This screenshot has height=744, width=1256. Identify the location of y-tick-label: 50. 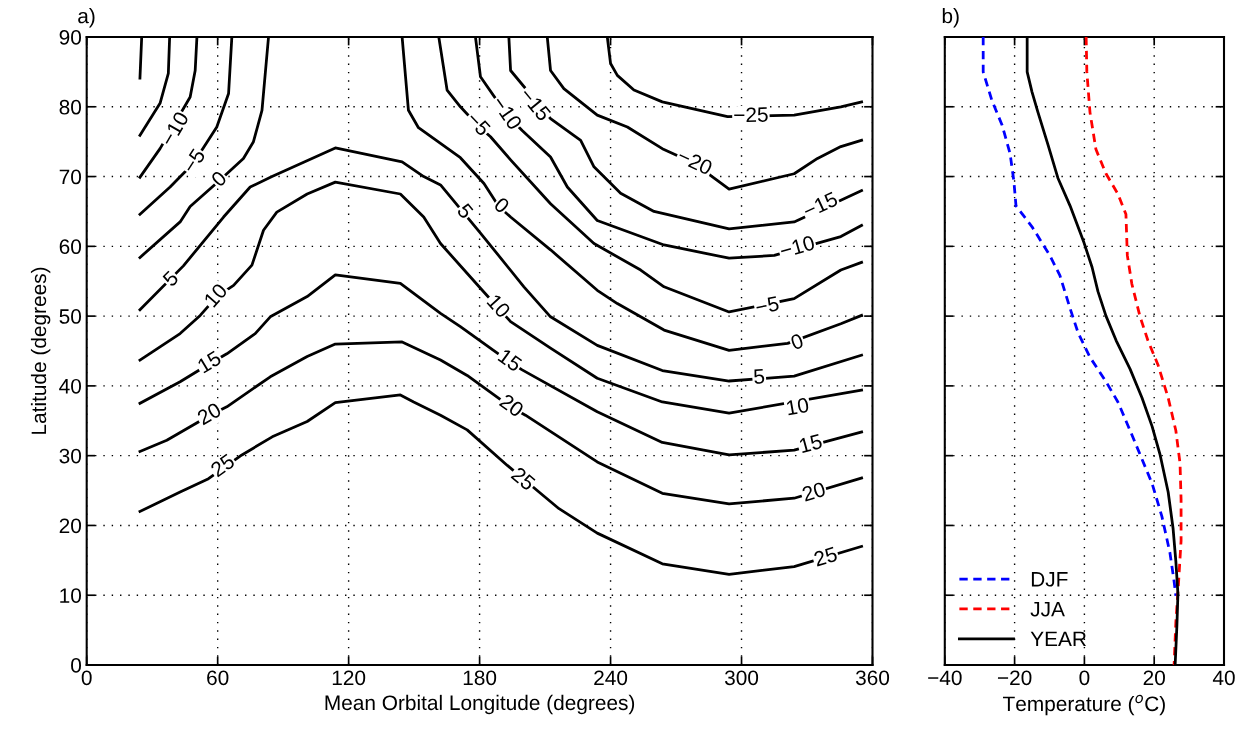
(70, 316).